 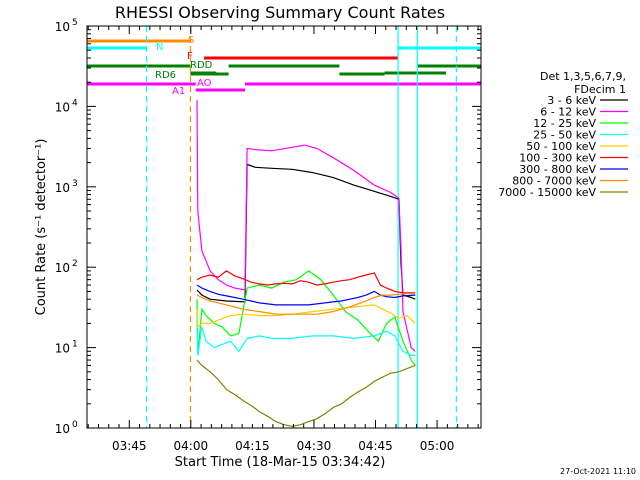 What do you see at coordinates (284, 66) in the screenshot?
I see `observing-flags: SNFRDDRD6A1AO` at bounding box center [284, 66].